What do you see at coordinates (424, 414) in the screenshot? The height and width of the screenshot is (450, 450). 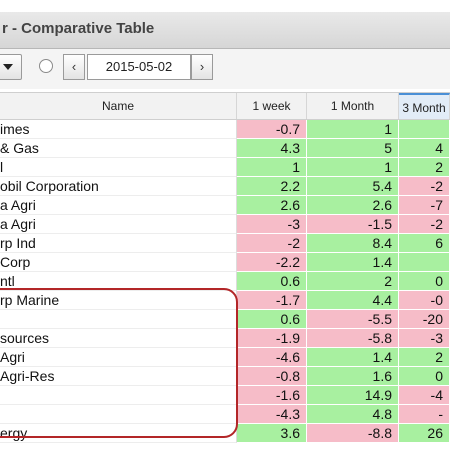 I see `row-value-cell: -` at bounding box center [424, 414].